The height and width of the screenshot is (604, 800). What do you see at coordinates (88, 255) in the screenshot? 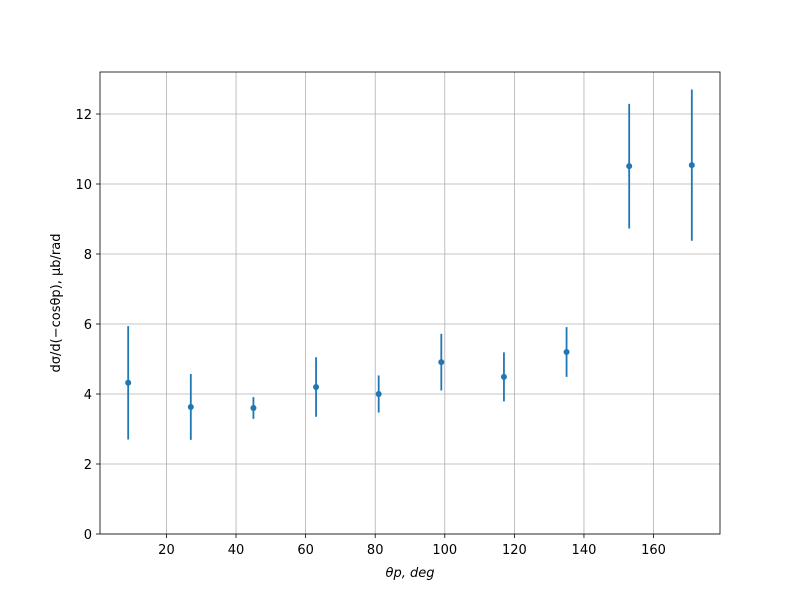
I see `y-tick-label: 8` at bounding box center [88, 255].